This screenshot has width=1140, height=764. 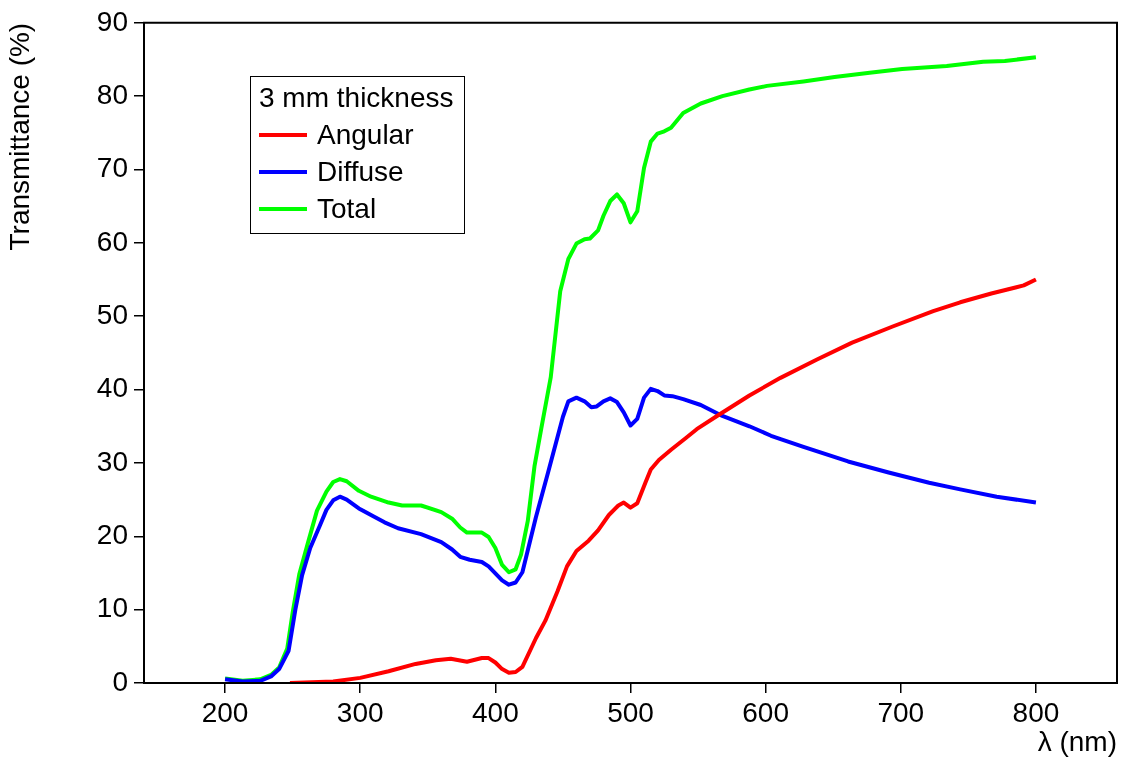 What do you see at coordinates (112, 21) in the screenshot?
I see `y-tick-label: 90` at bounding box center [112, 21].